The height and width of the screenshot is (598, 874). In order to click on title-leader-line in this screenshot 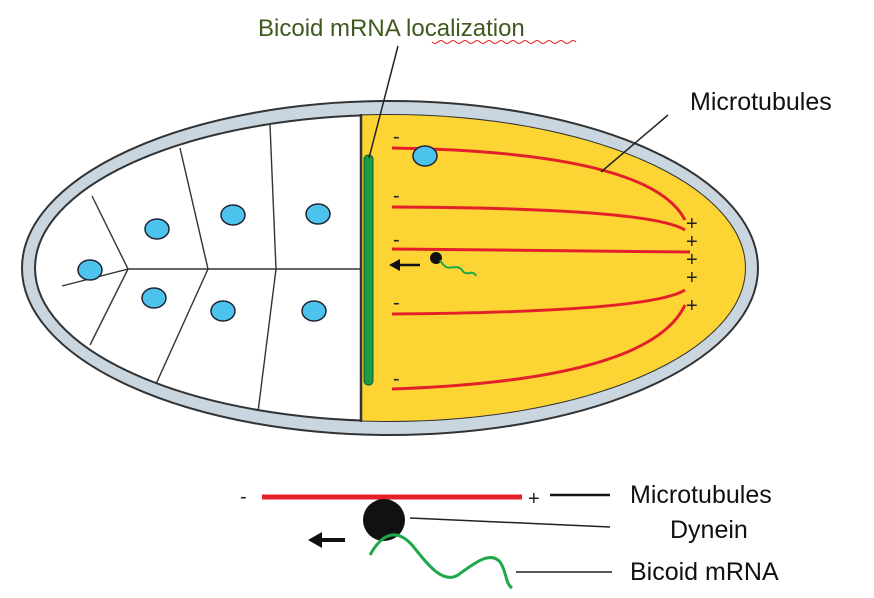, I will do `click(383, 102)`.